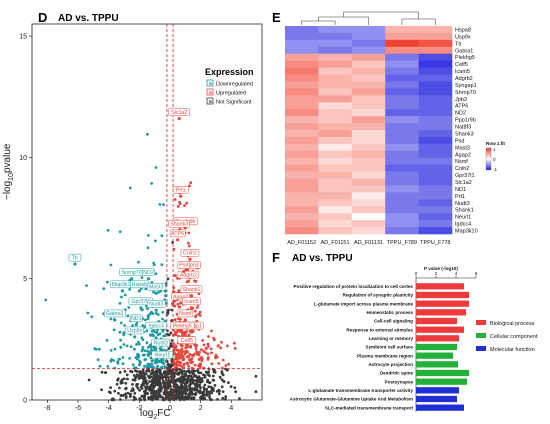 Image resolution: width=550 pixels, height=424 pixels. I want to click on heatmap-legend-tick-mid: 0, so click(494, 159).